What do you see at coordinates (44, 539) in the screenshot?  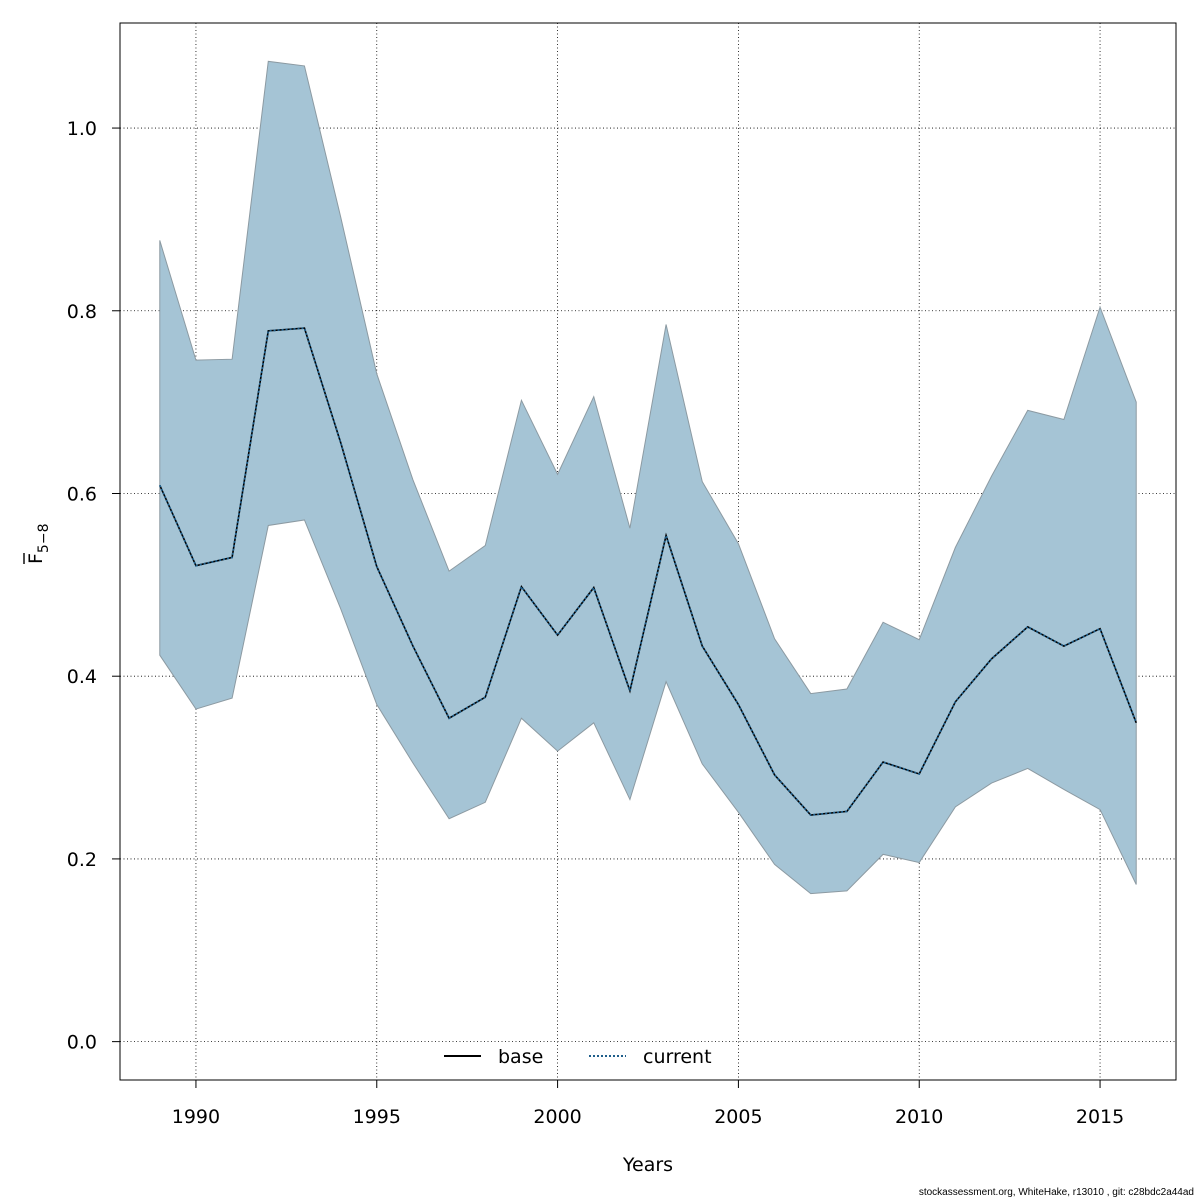 I see `y-axis-title-sub: 5−8` at bounding box center [44, 539].